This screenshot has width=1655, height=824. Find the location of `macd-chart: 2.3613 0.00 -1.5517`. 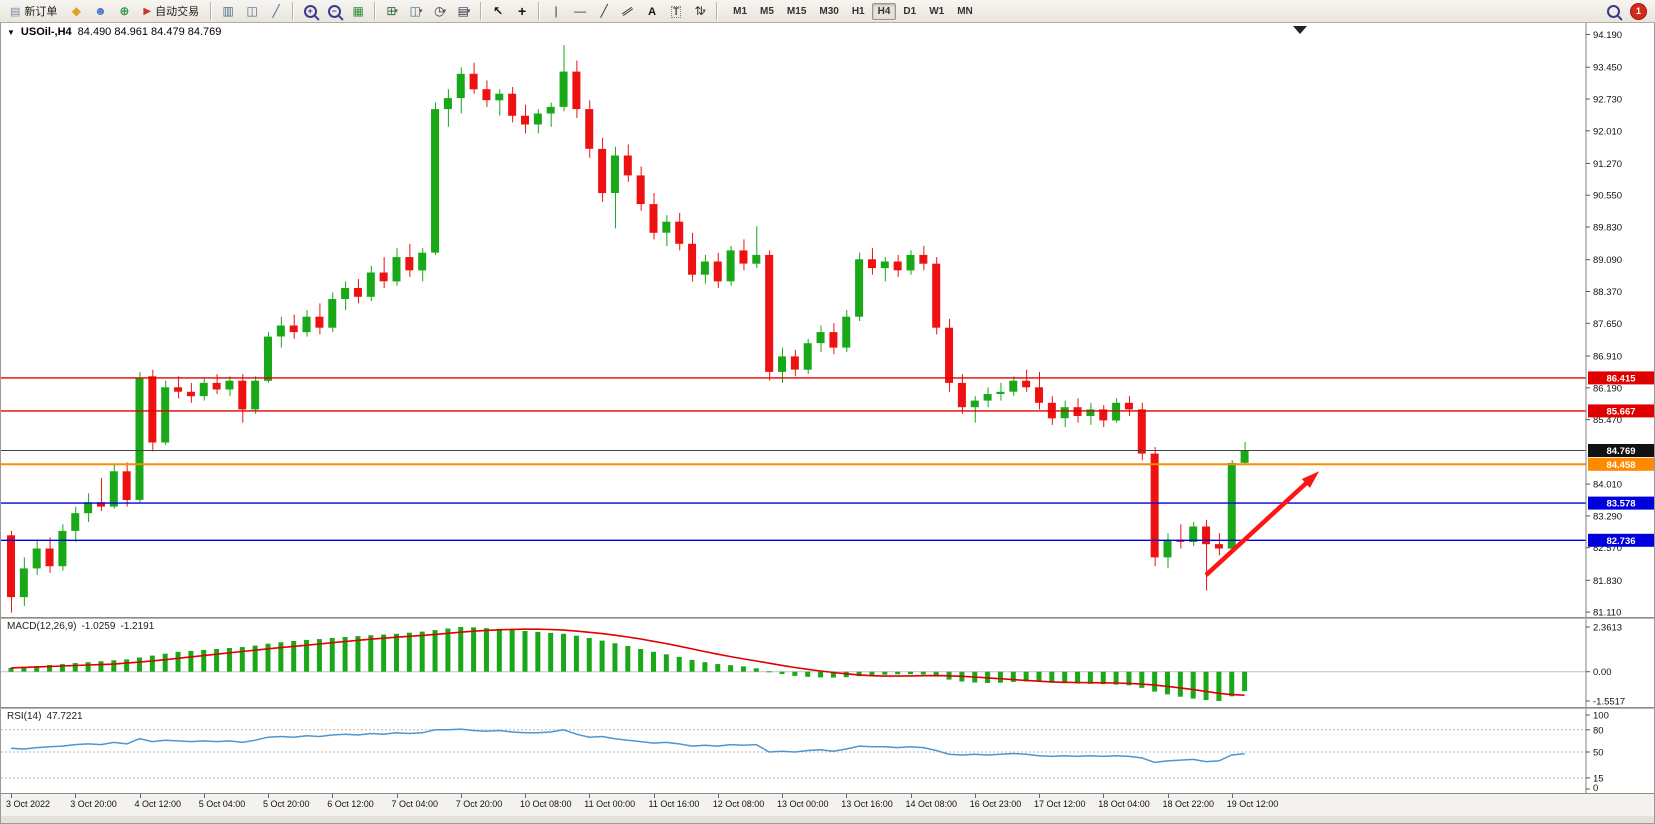

macd-chart: 2.3613 0.00 -1.5517 is located at coordinates (828, 663).